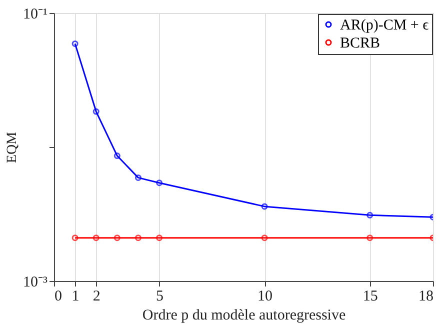  What do you see at coordinates (96, 296) in the screenshot?
I see `x-tick-label: 2` at bounding box center [96, 296].